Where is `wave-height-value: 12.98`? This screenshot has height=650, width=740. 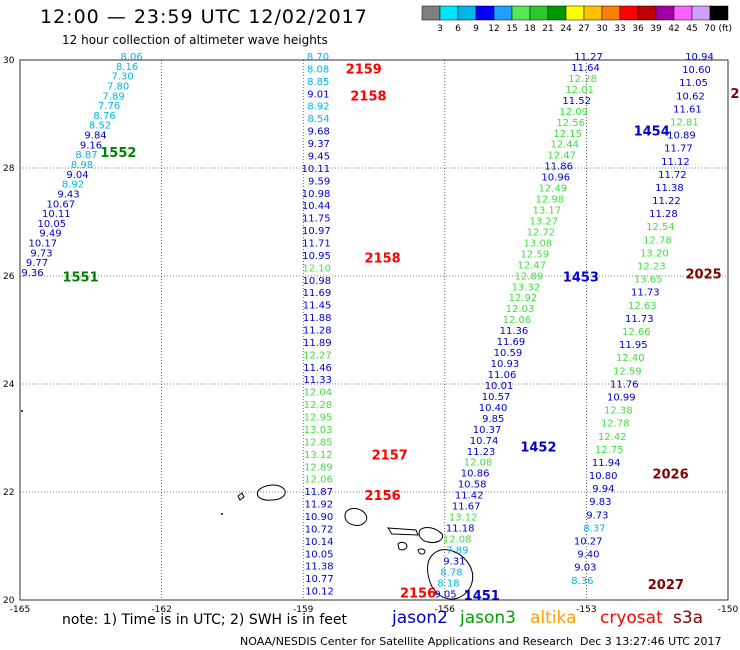 wave-height-value: 12.98 is located at coordinates (549, 200).